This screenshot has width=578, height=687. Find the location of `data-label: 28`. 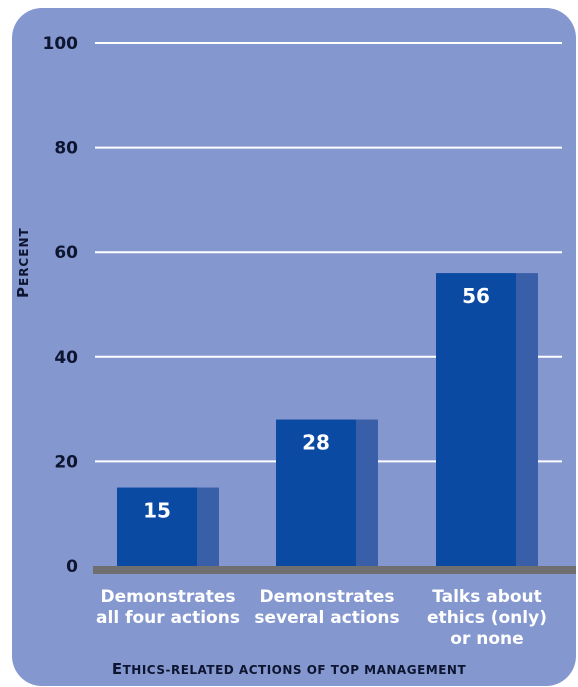

data-label: 28 is located at coordinates (316, 443).